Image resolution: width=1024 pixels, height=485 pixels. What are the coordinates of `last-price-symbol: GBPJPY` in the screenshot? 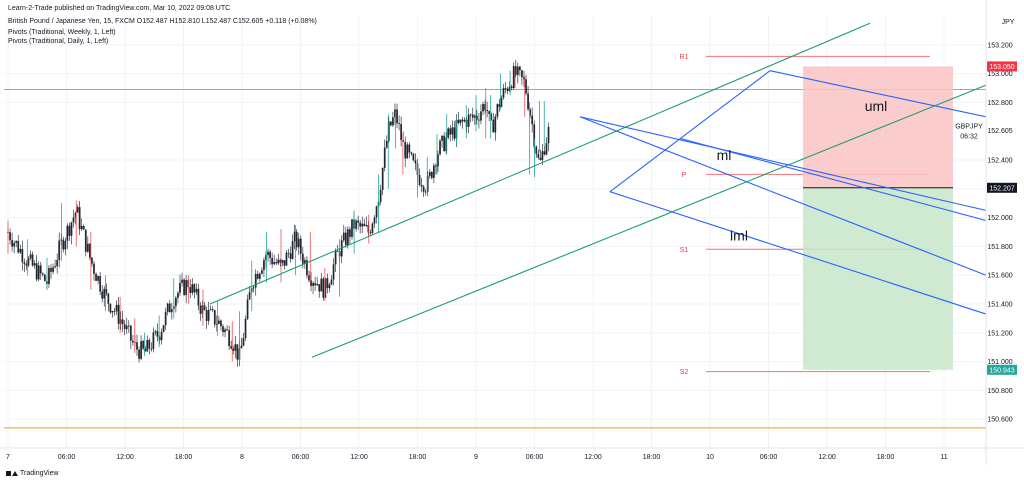 It's located at (969, 126).